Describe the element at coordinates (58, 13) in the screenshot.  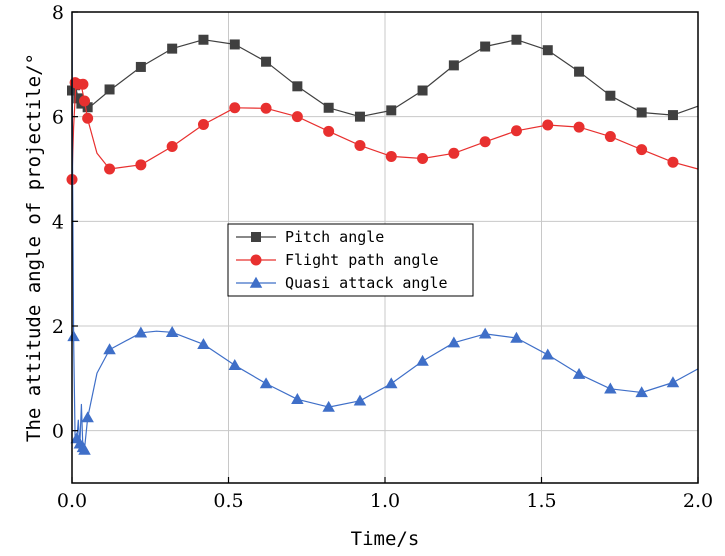
I see `y-tick-label: 8` at that location.